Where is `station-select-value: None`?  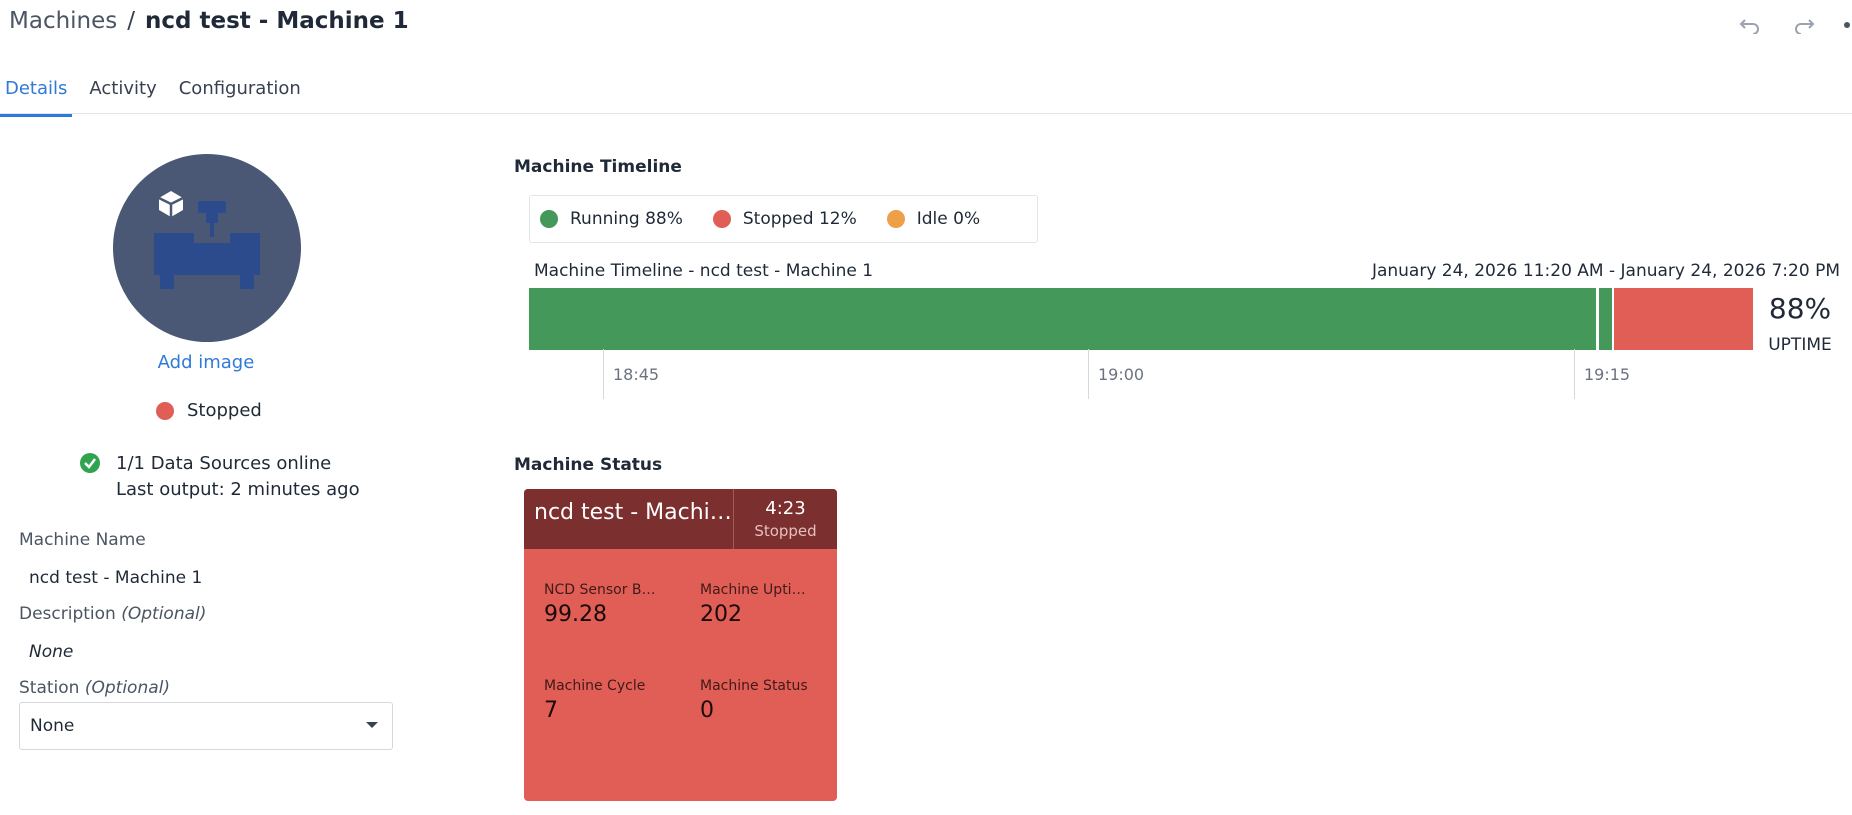 station-select-value: None is located at coordinates (52, 726).